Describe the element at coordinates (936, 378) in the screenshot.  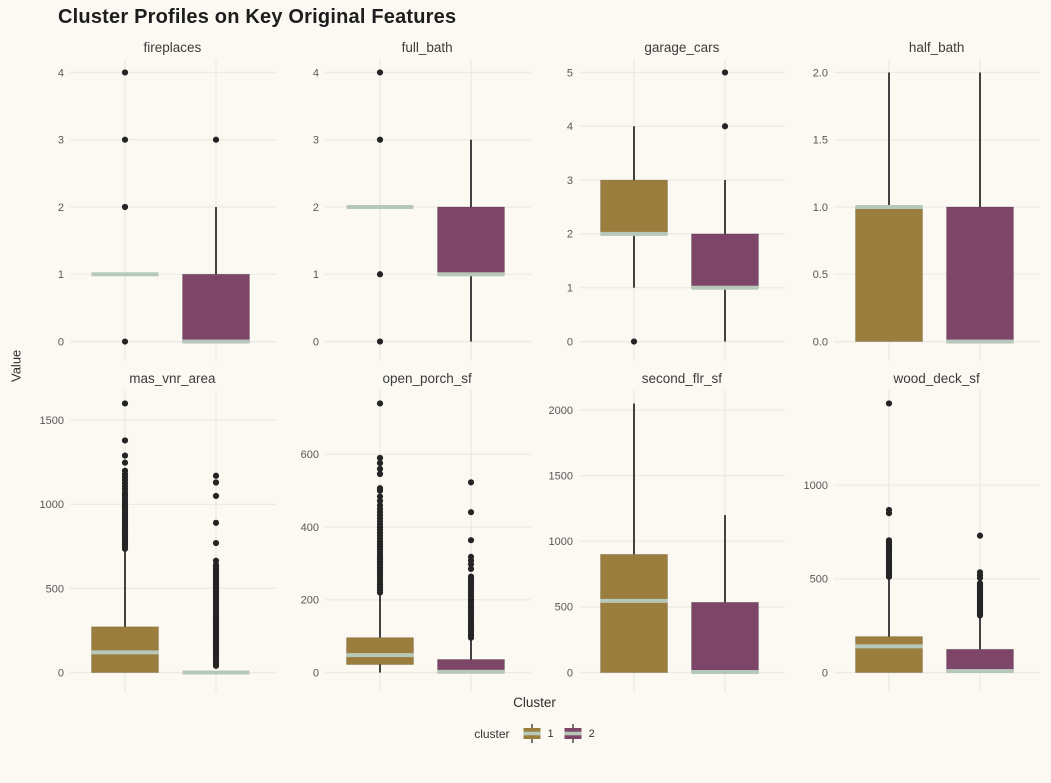
I see `facet-title: wood_deck_sf` at that location.